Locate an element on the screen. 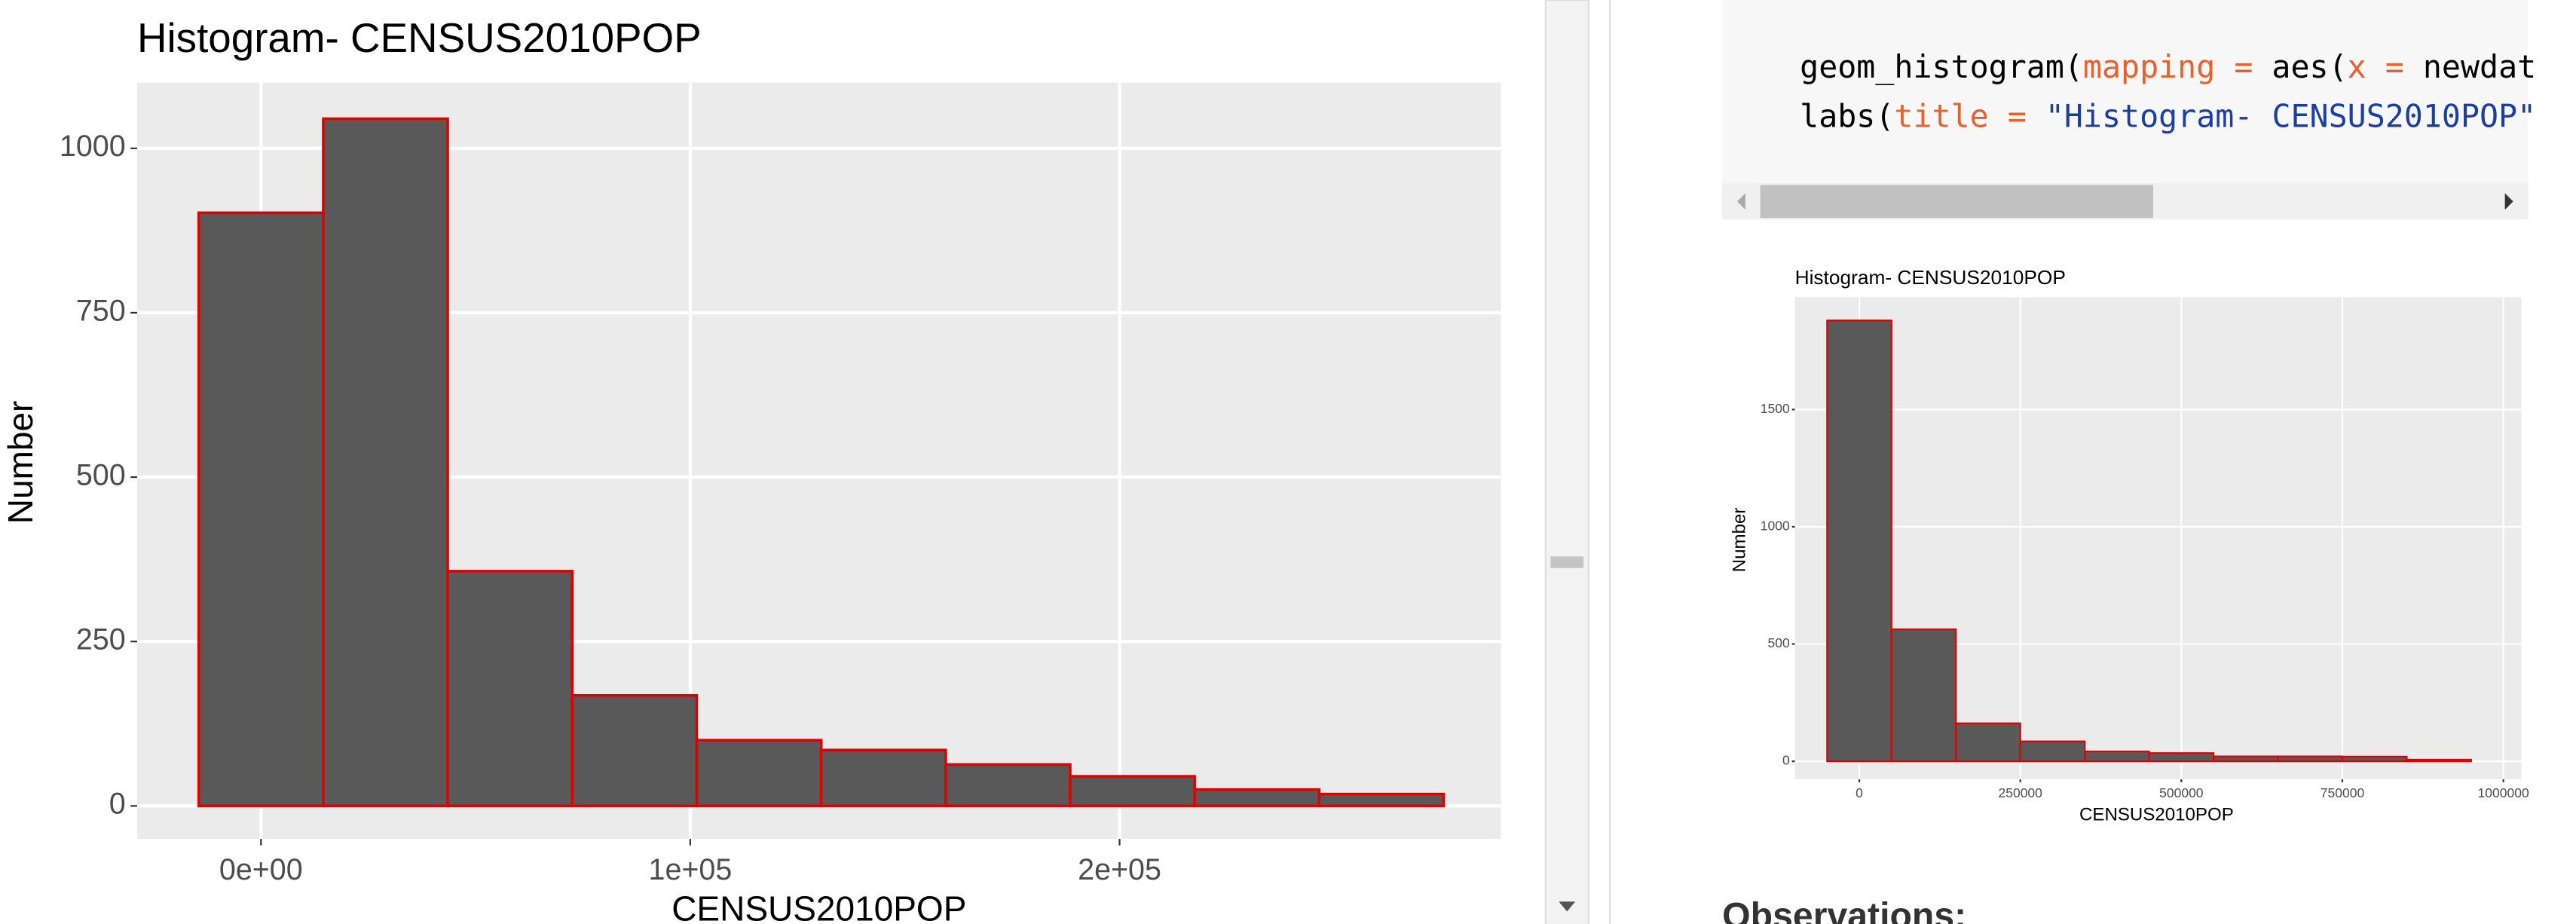 This screenshot has height=924, width=2576. code-token: title = is located at coordinates (1960, 116).